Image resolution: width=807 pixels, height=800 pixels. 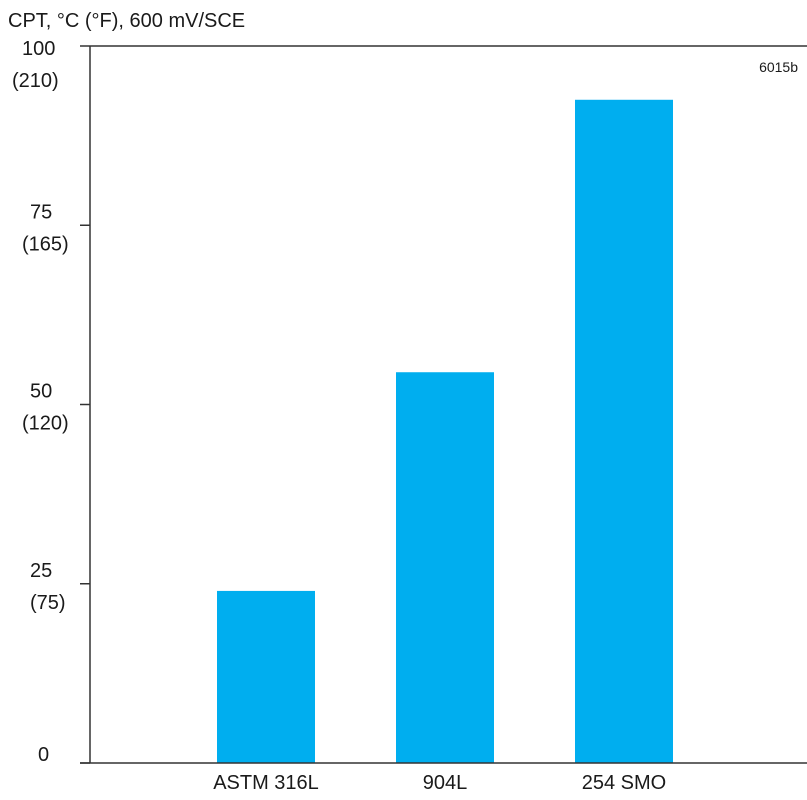 I want to click on y-tick-label-25: 25, so click(x=41, y=571).